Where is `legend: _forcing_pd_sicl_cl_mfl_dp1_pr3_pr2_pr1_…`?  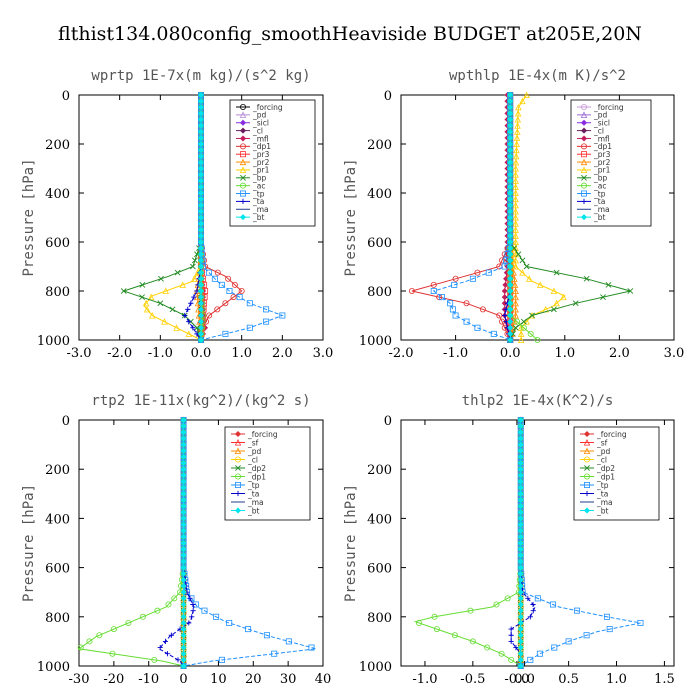 legend: _forcing_pd_sicl_cl_mfl_dp1_pr3_pr2_pr1_… is located at coordinates (611, 163).